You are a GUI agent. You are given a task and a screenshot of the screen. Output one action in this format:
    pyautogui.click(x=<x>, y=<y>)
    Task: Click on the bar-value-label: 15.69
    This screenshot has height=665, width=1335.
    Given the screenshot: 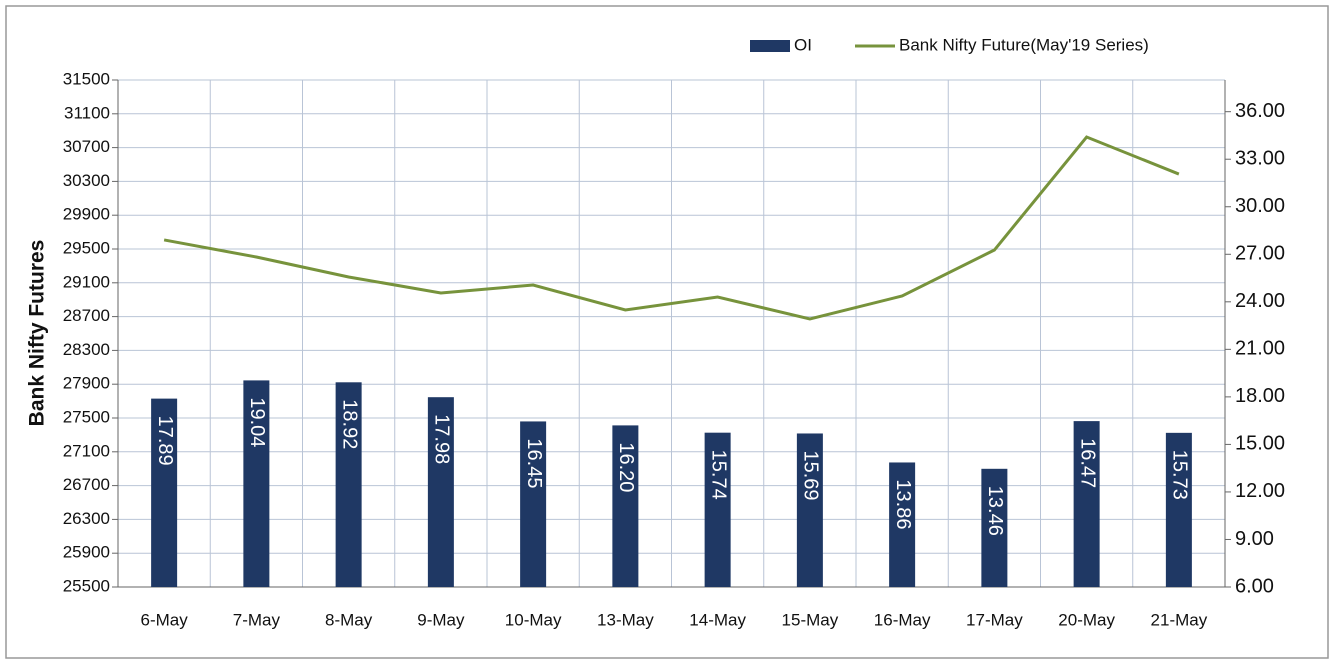 What is the action you would take?
    pyautogui.click(x=811, y=475)
    